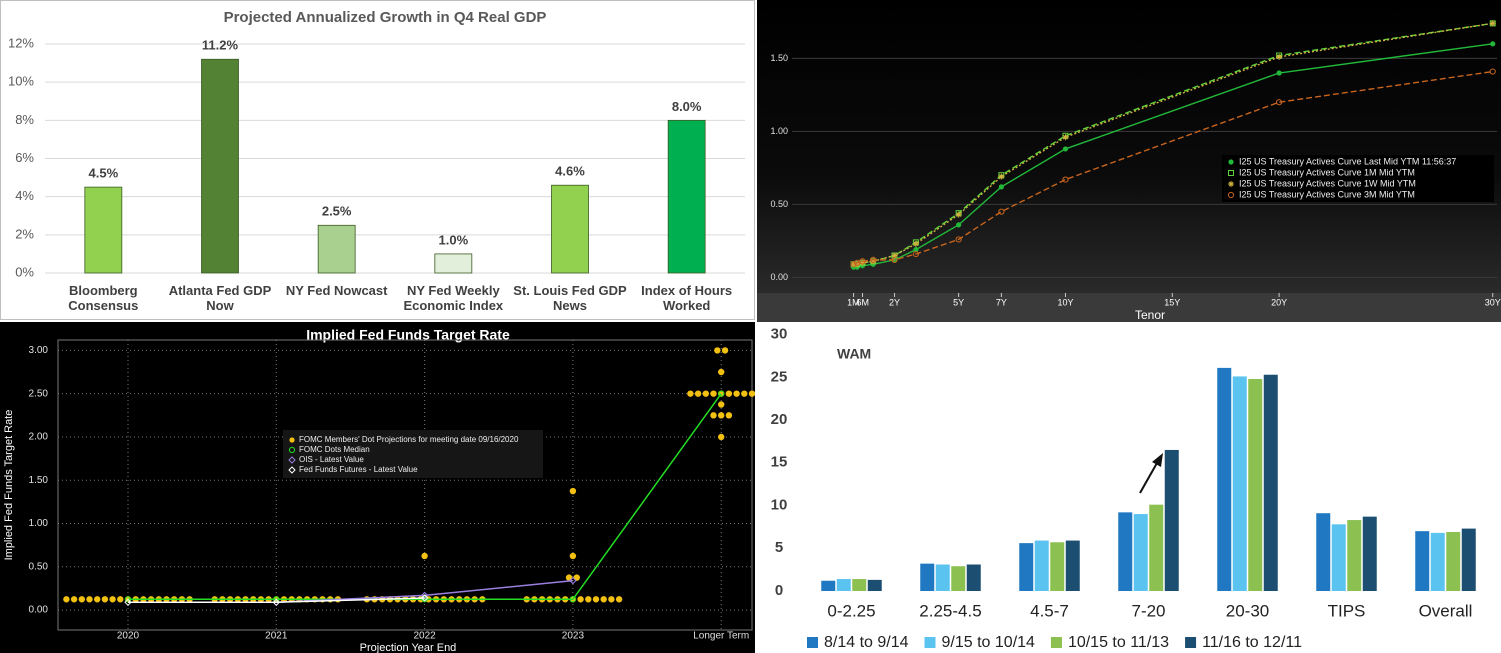  I want to click on x-tick-label: 7-20, so click(1148, 610).